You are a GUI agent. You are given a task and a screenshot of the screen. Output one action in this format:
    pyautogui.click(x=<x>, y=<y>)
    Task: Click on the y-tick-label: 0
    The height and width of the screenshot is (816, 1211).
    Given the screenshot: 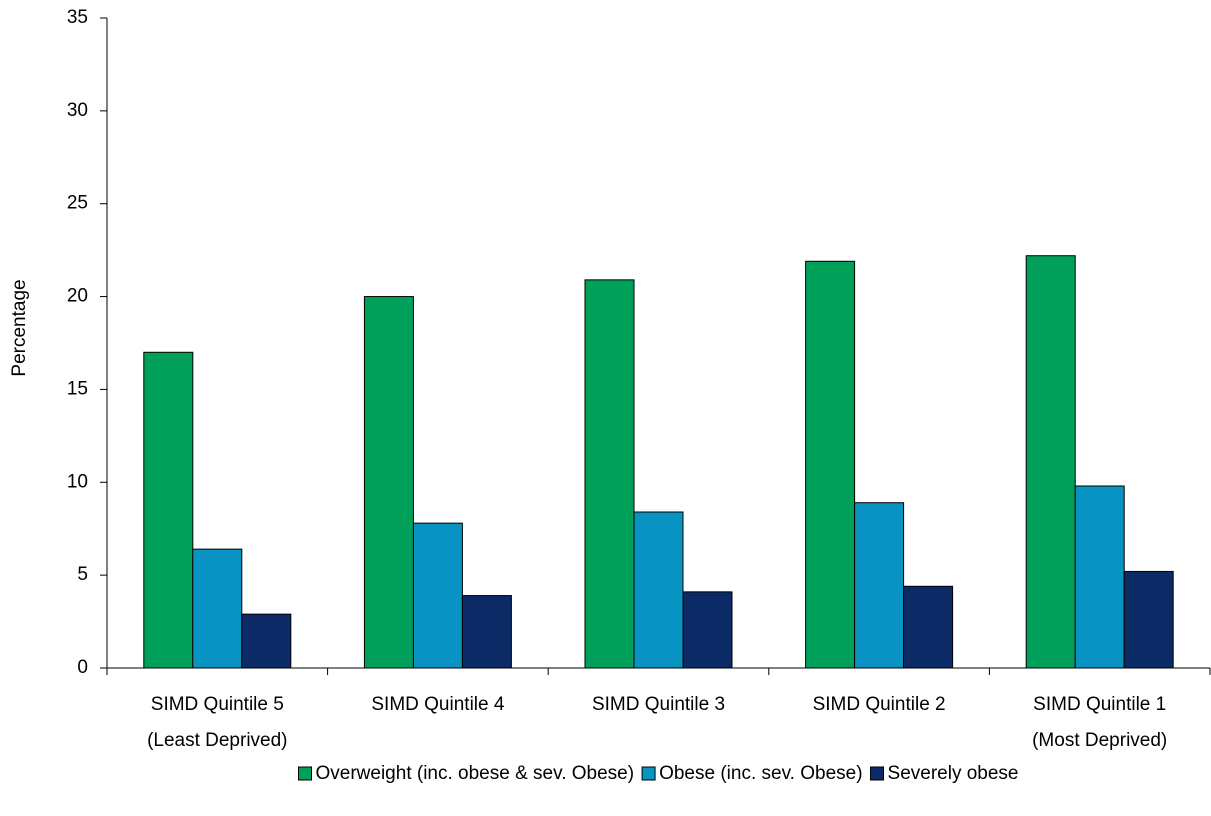 What is the action you would take?
    pyautogui.click(x=82, y=667)
    